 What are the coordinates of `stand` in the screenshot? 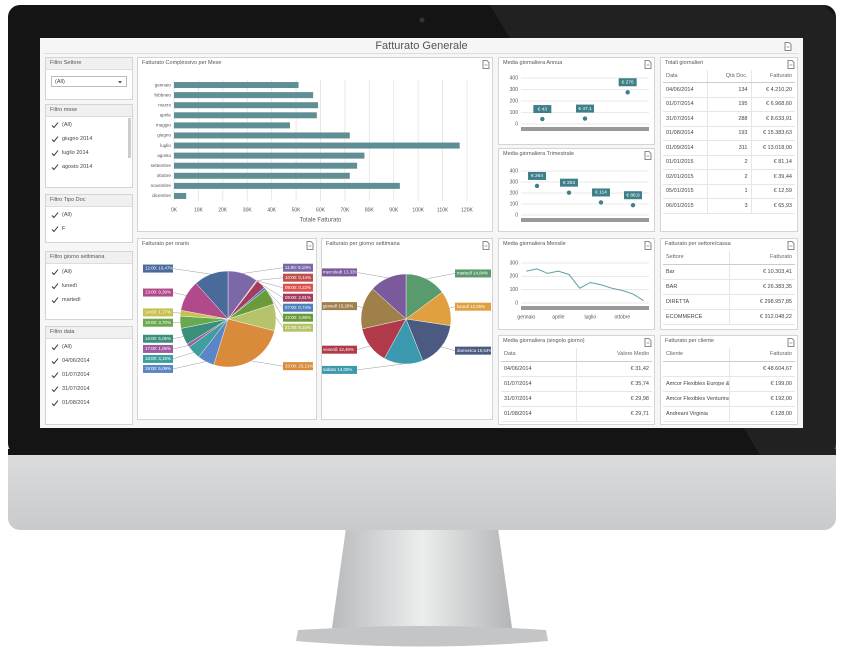 It's located at (422, 578).